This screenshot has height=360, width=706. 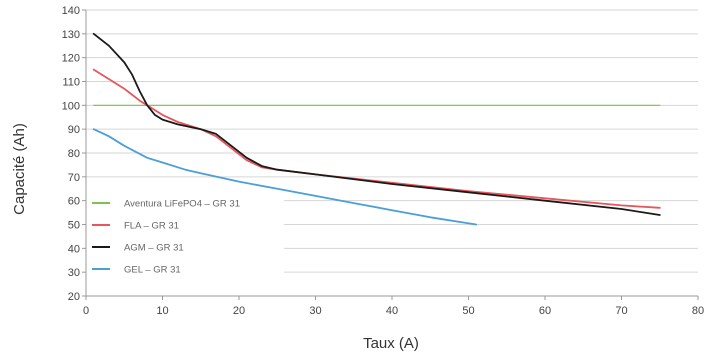 I want to click on y-tick-label: 50, so click(x=74, y=226).